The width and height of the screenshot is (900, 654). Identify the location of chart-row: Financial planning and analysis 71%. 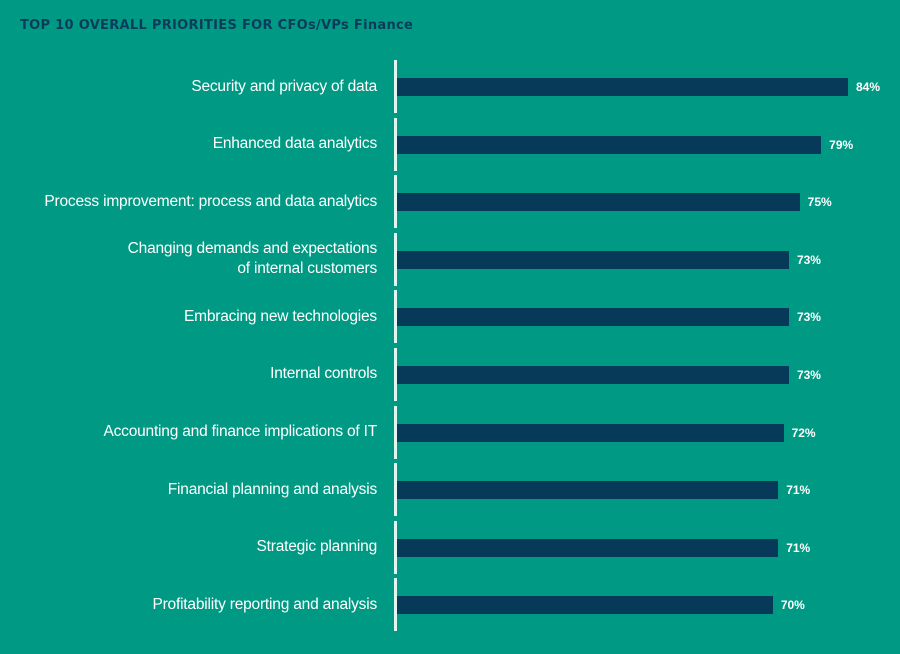
(450, 492).